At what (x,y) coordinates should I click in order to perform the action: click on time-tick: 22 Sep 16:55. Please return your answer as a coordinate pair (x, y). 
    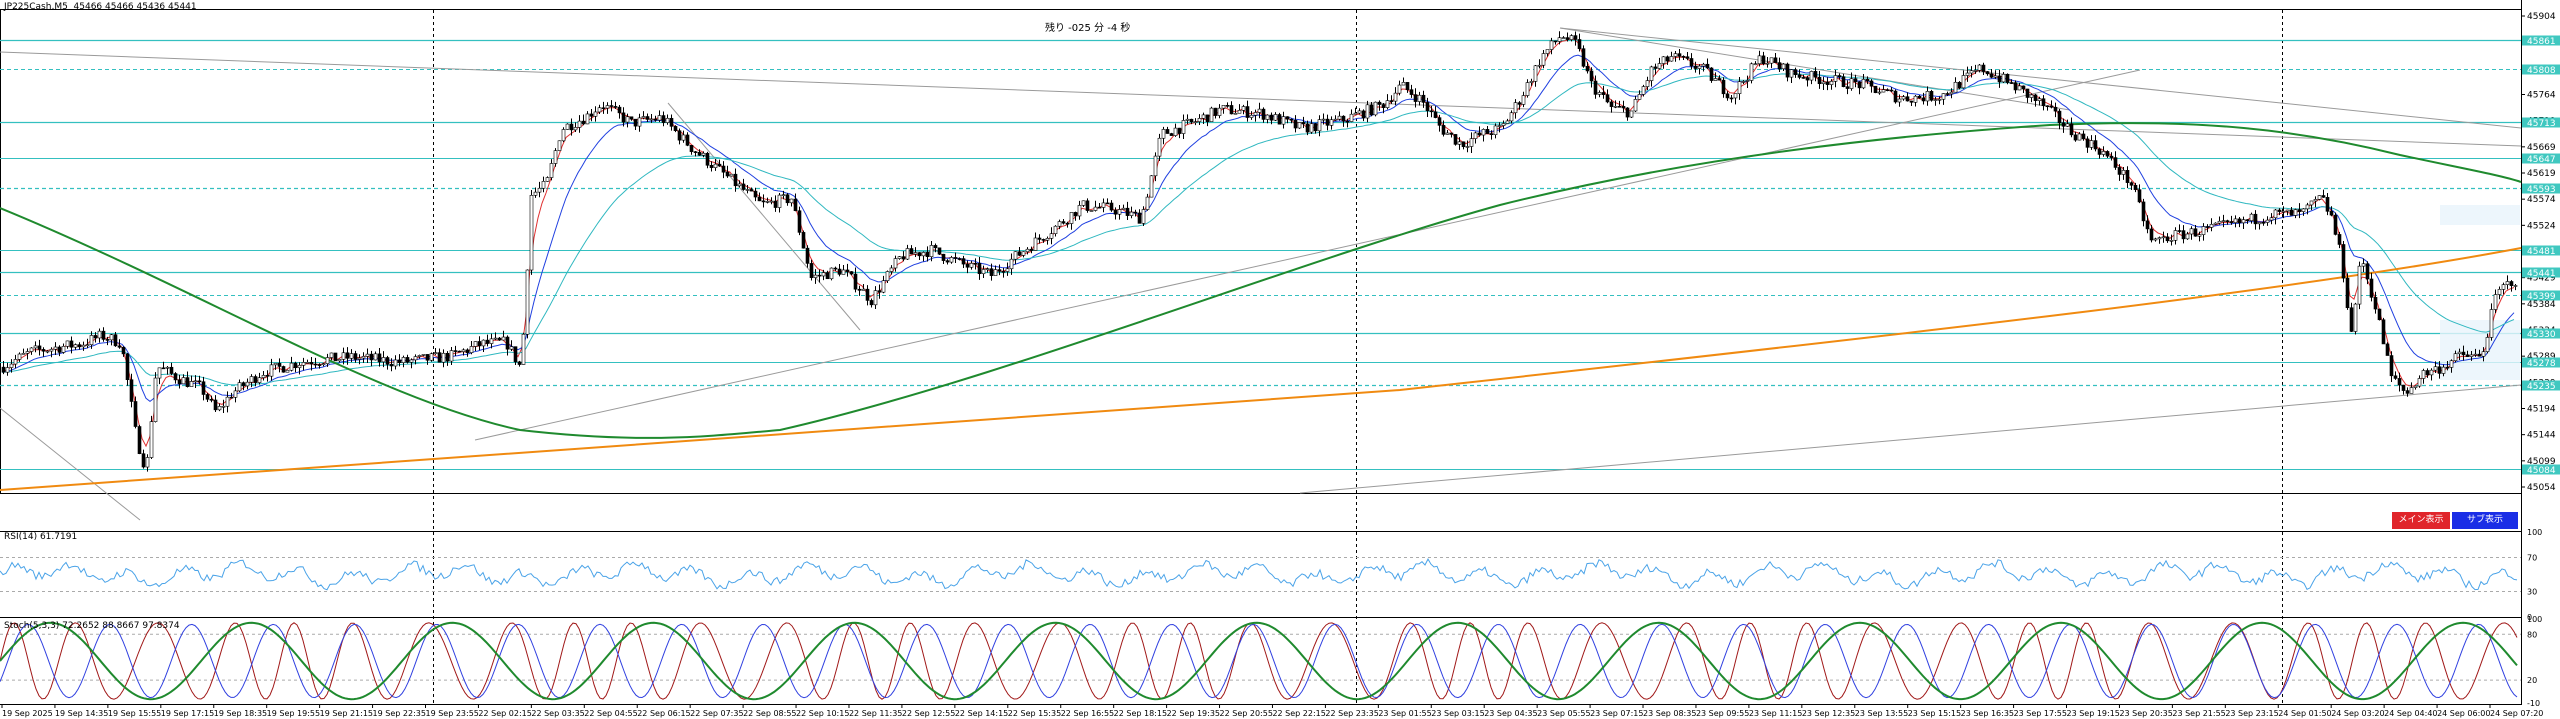
    Looking at the image, I should click on (1087, 713).